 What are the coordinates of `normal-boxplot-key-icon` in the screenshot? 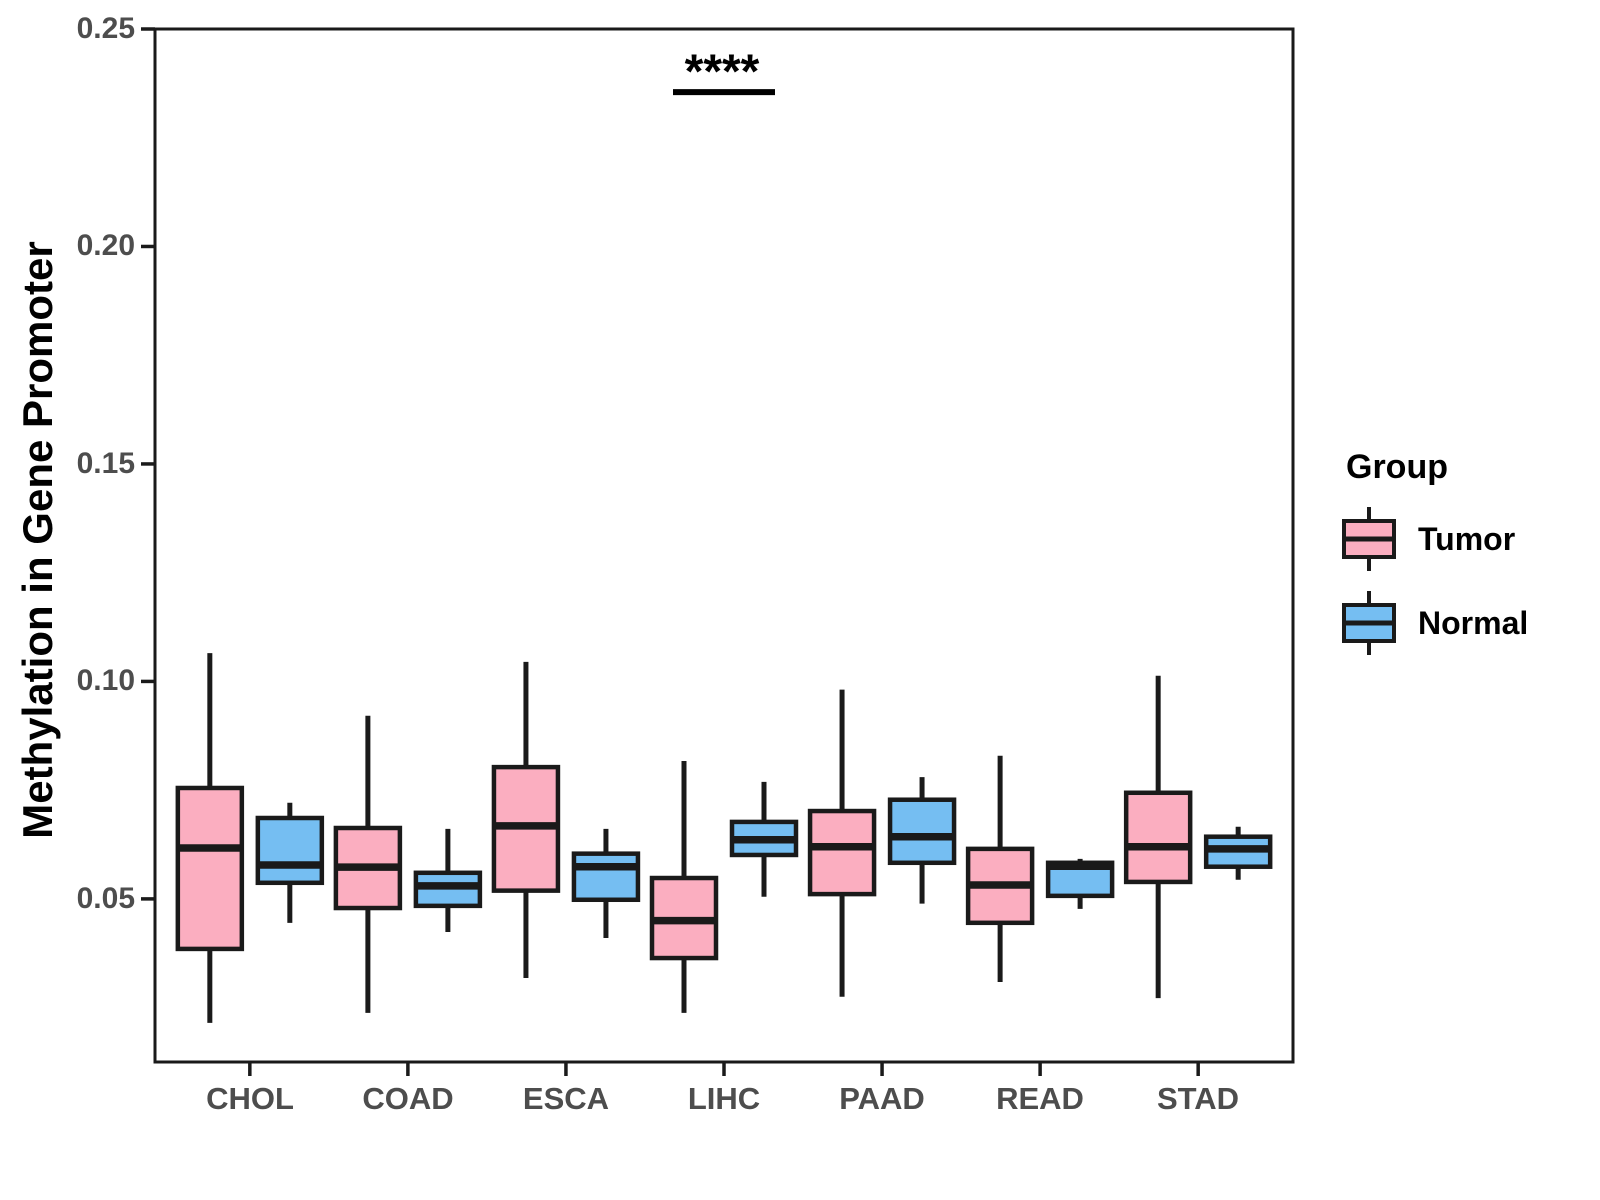 It's located at (1369, 623).